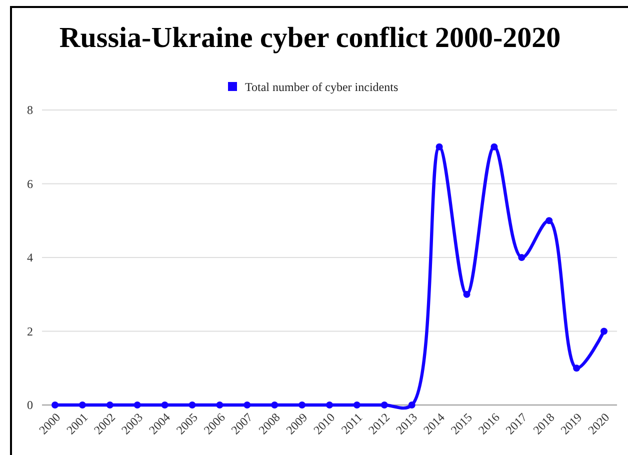 The image size is (628, 455). What do you see at coordinates (30, 331) in the screenshot?
I see `y-tick-label: 2` at bounding box center [30, 331].